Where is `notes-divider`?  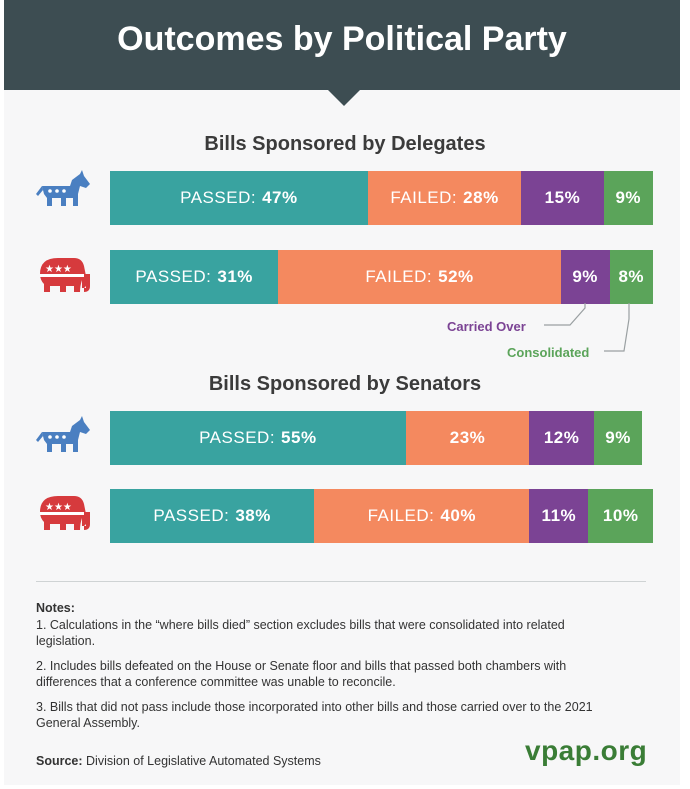
notes-divider is located at coordinates (341, 581).